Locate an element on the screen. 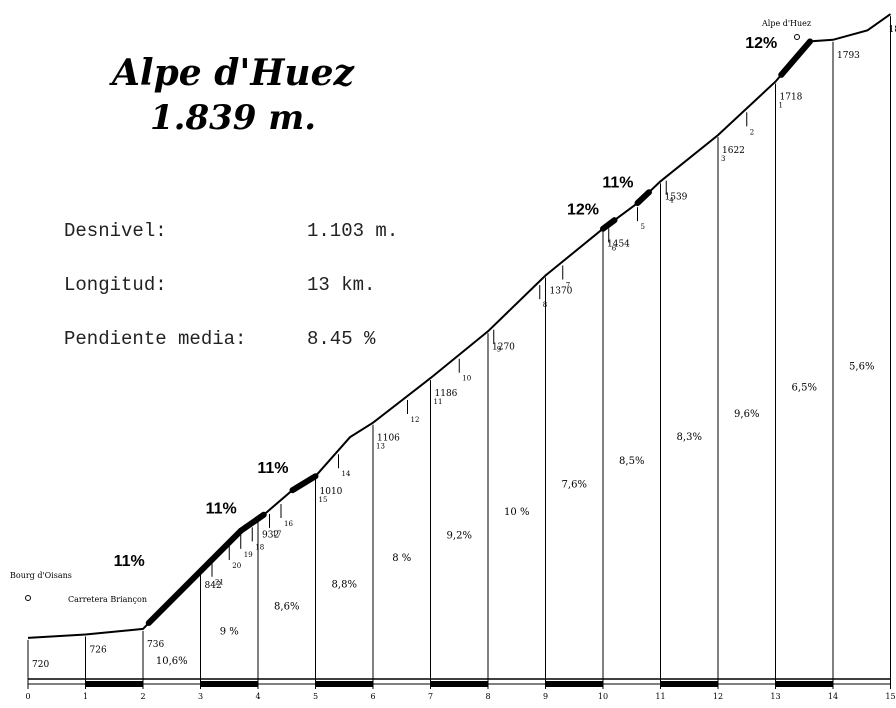  km-altitude-label: 1270 is located at coordinates (503, 347).